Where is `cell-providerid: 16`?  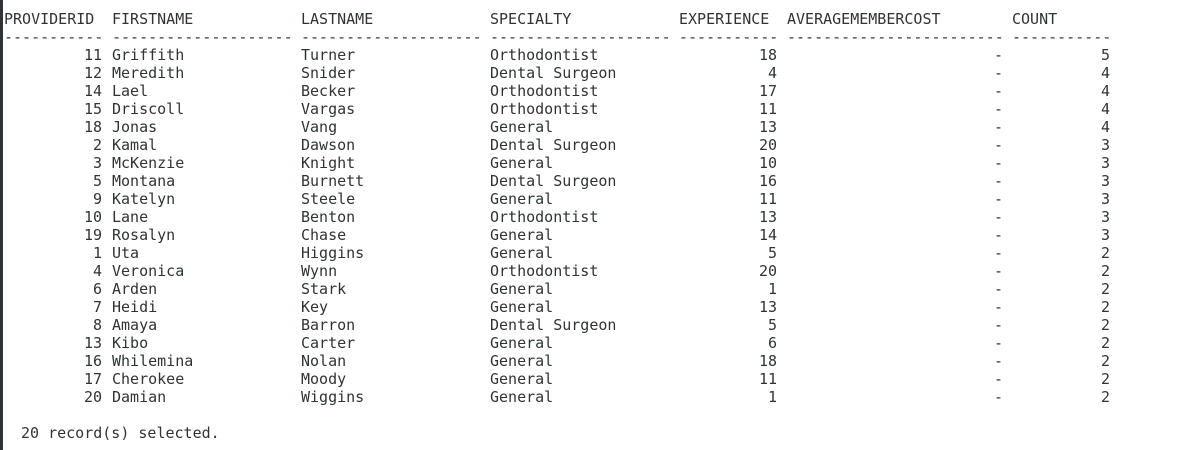 cell-providerid: 16 is located at coordinates (92, 361).